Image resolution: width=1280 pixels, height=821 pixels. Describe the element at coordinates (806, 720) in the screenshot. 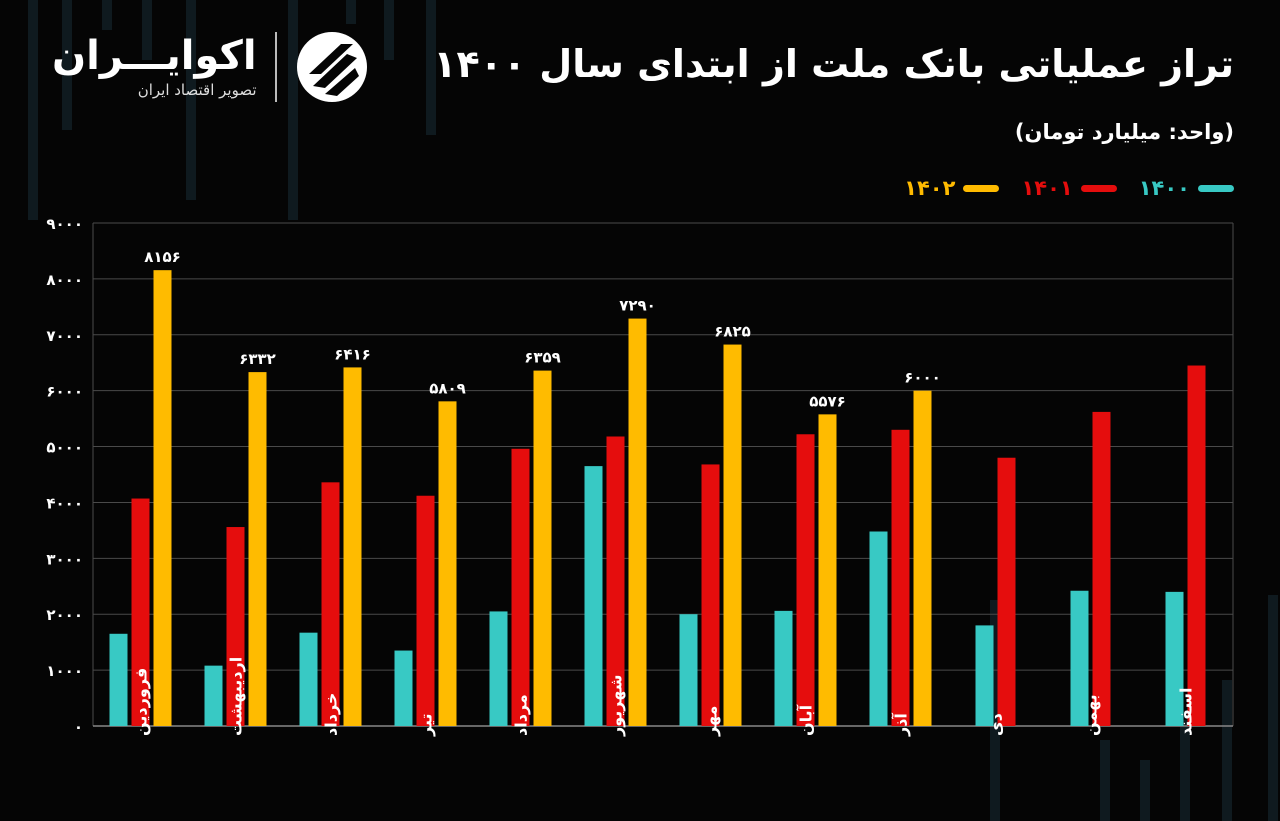

I see `x-tick-label: آبان` at that location.